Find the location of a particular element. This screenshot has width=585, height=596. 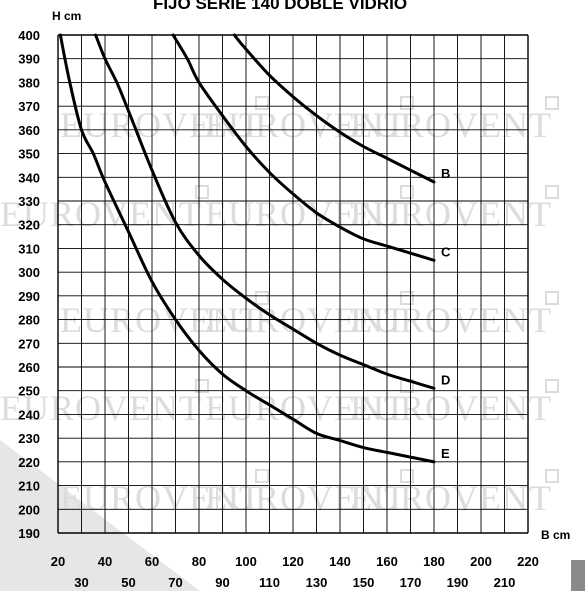

x-tick-label-bottom: 110 is located at coordinates (269, 582).